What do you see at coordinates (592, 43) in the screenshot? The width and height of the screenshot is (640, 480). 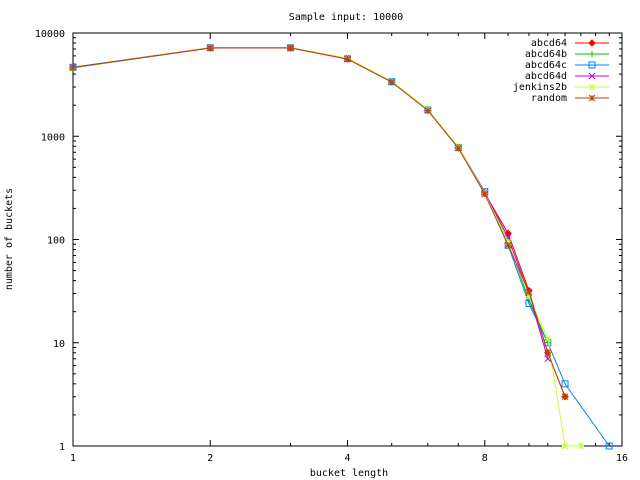 I see `legend-series-abcd64-point` at bounding box center [592, 43].